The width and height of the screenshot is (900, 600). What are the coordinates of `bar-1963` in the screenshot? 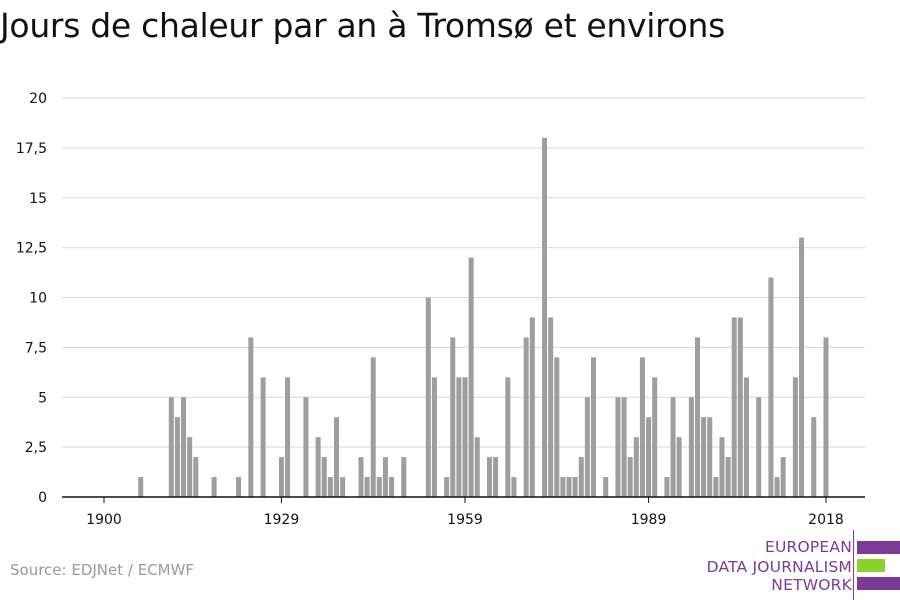 It's located at (489, 477).